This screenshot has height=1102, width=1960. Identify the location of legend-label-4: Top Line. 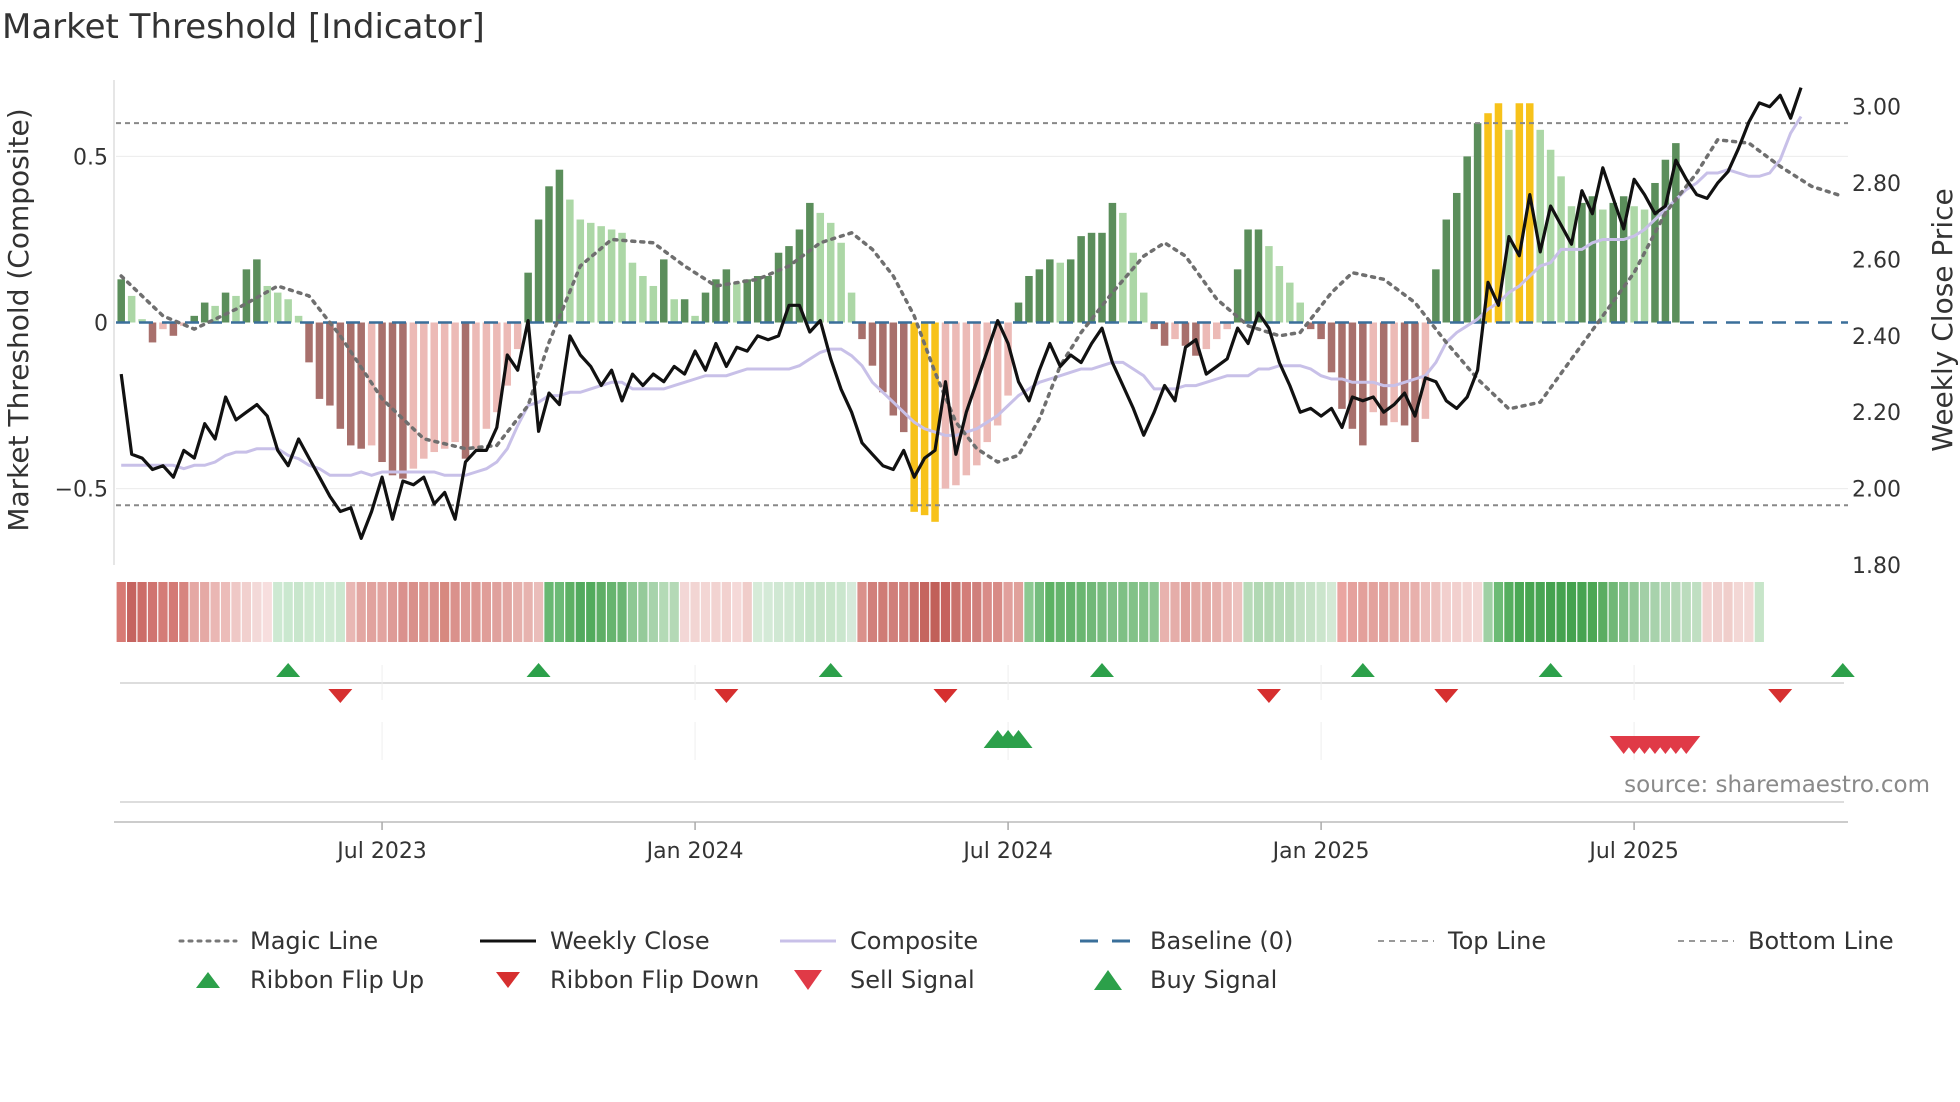
(1496, 941).